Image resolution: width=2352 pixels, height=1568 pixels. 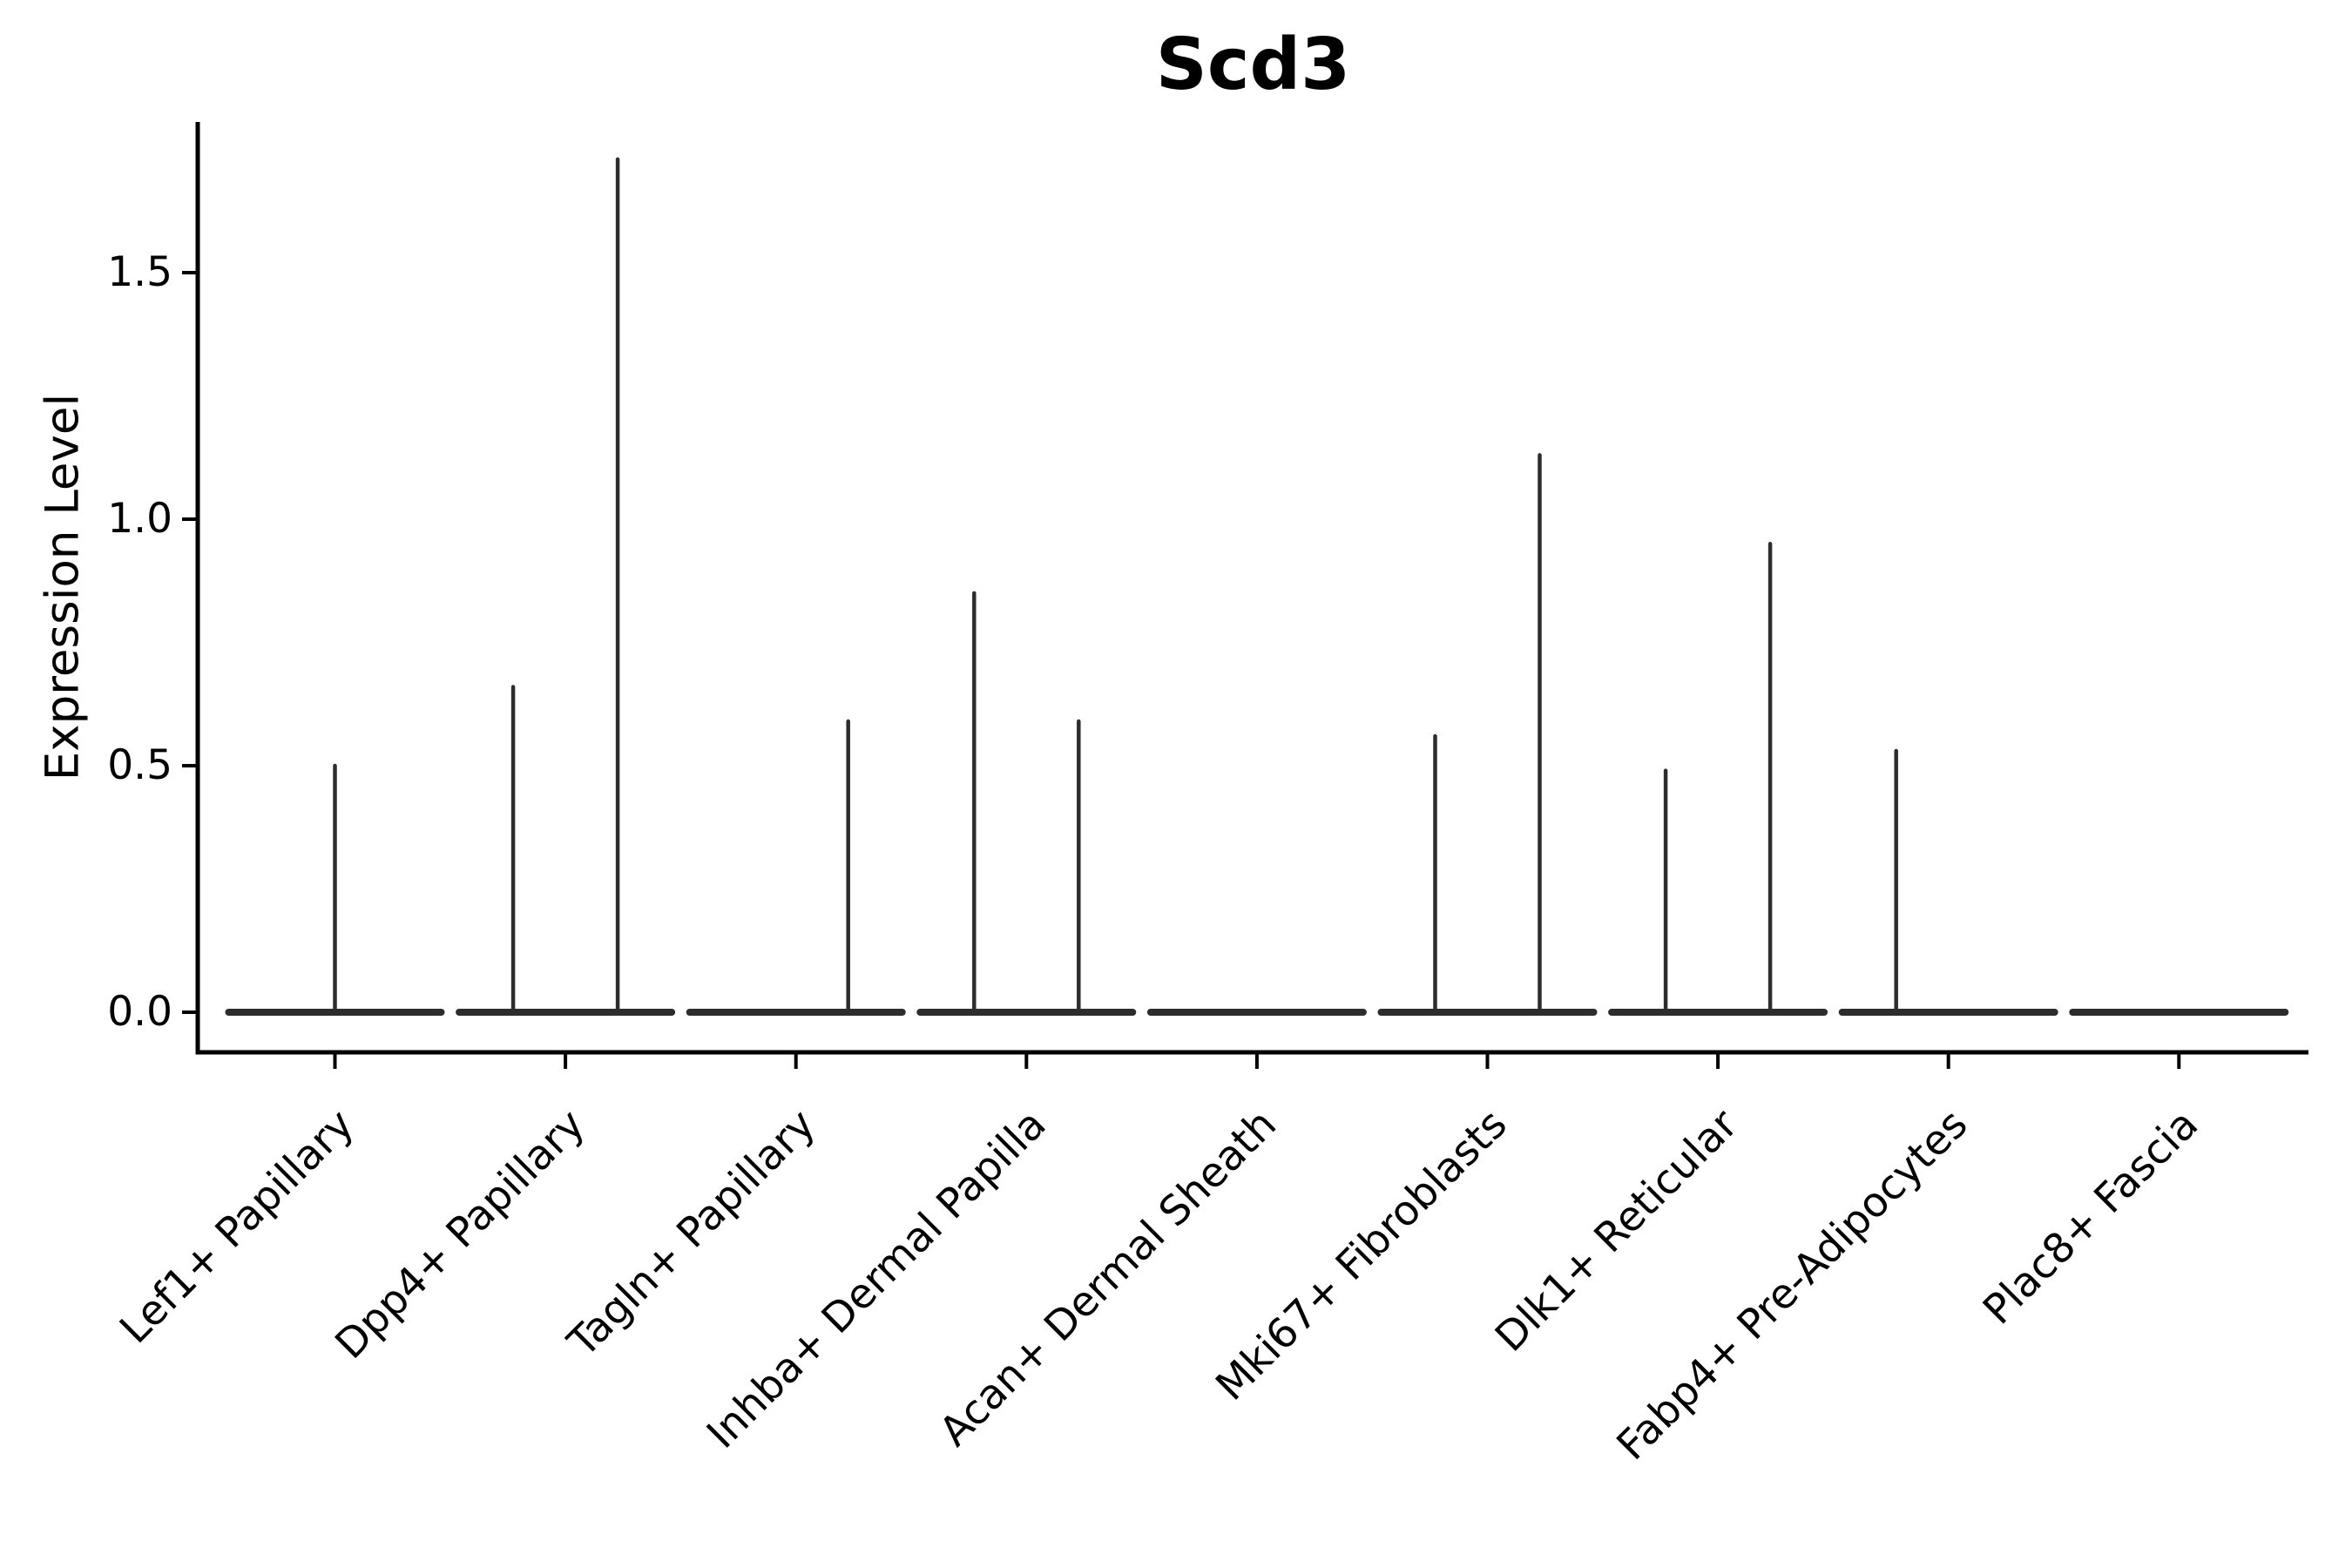 I want to click on y-tick-label: 1.5, so click(x=139, y=272).